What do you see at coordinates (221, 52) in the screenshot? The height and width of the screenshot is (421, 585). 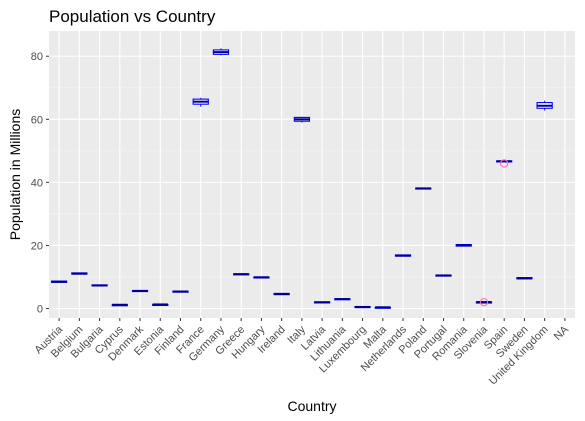 I see `box-germany` at bounding box center [221, 52].